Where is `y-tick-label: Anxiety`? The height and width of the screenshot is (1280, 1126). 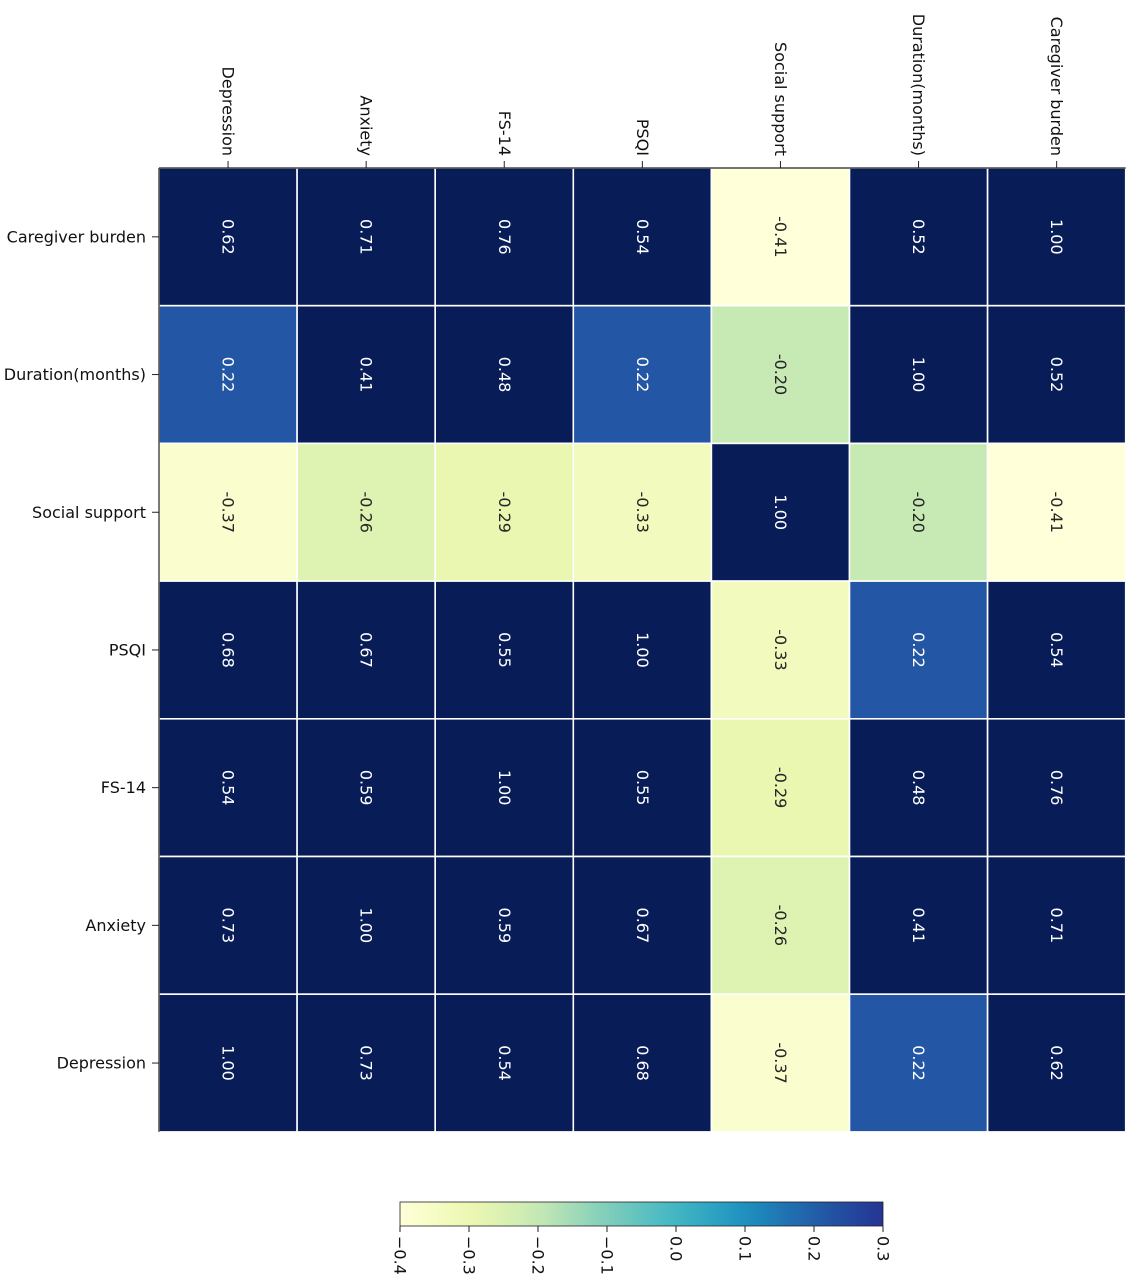
y-tick-label: Anxiety is located at coordinates (115, 925).